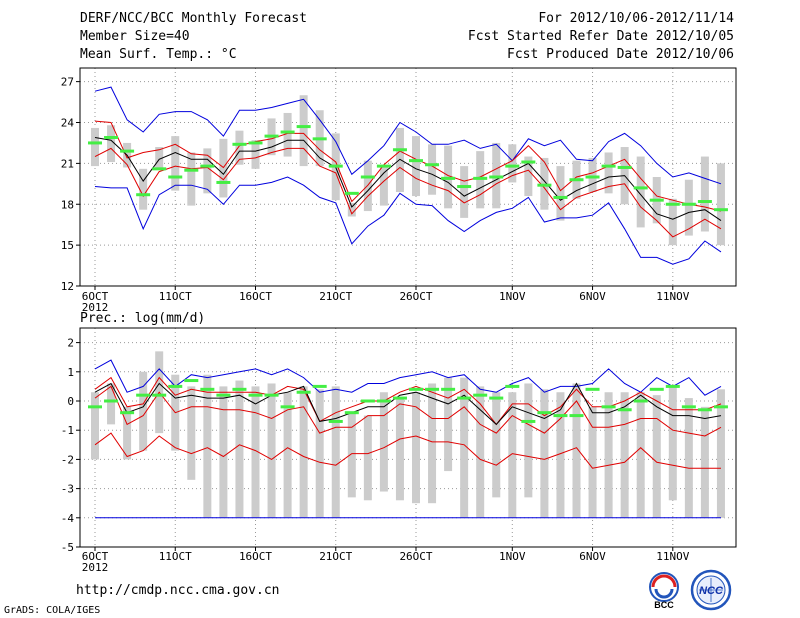 Image resolution: width=800 pixels, height=618 pixels. I want to click on chart-title: DERF/NCC/BCC Monthly Forecast, so click(193, 18).